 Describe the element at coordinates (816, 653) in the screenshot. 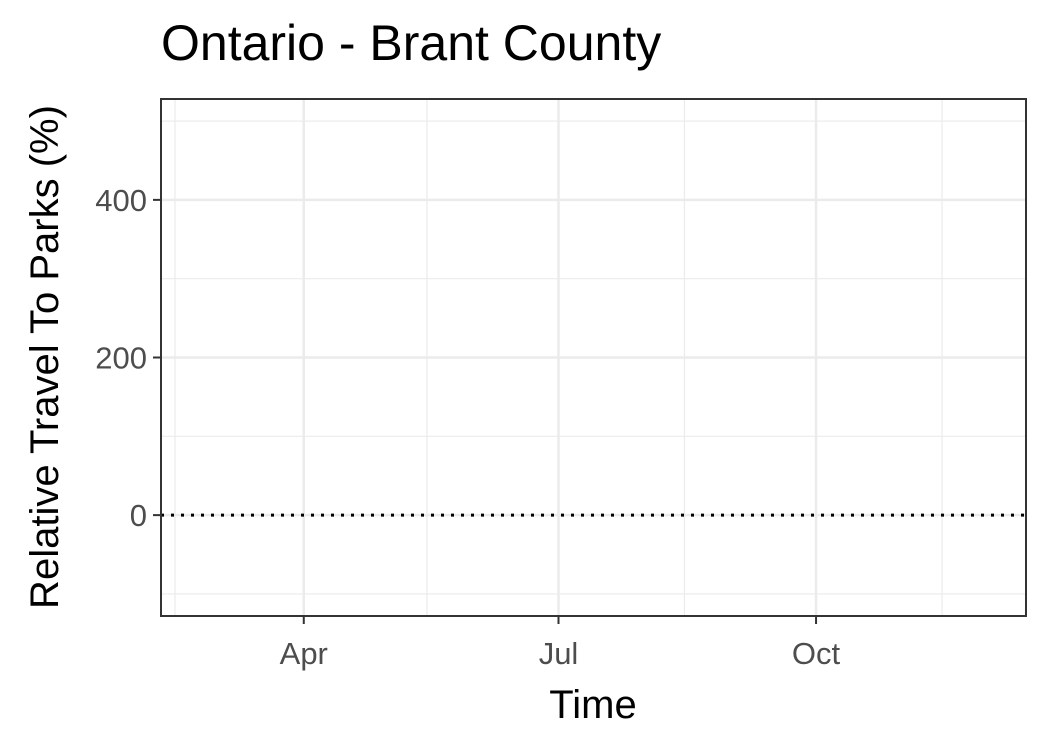

I see `x-tick-label: Oct` at that location.